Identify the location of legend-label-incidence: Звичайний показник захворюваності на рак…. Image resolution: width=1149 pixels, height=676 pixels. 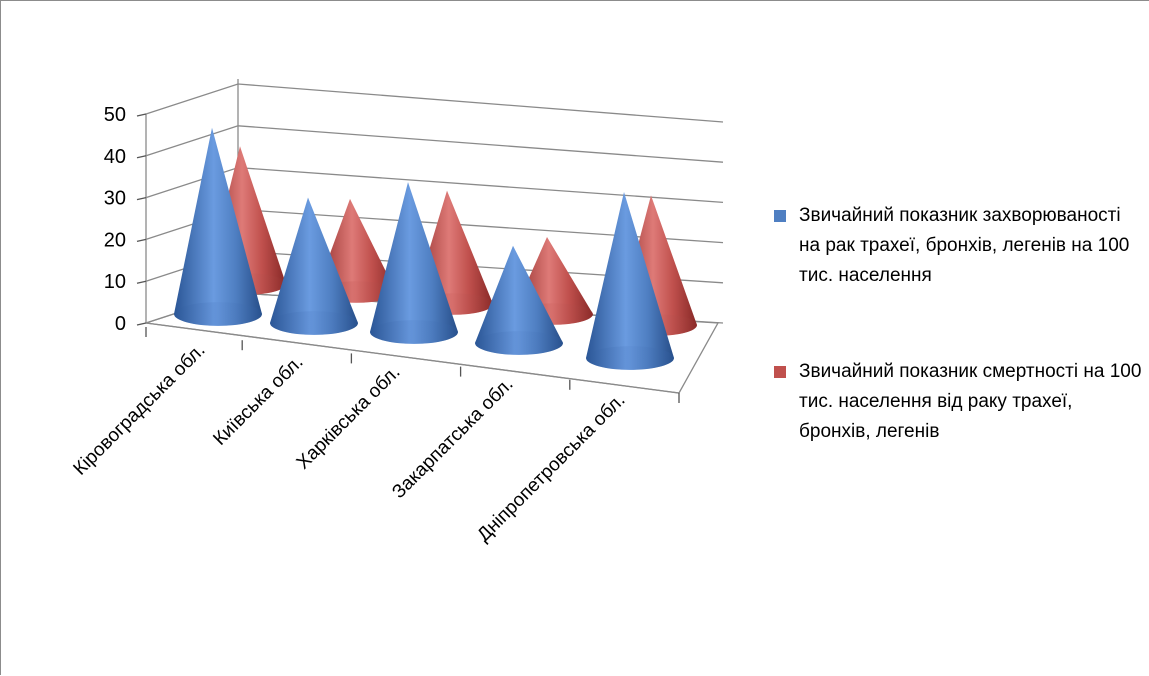
(964, 245).